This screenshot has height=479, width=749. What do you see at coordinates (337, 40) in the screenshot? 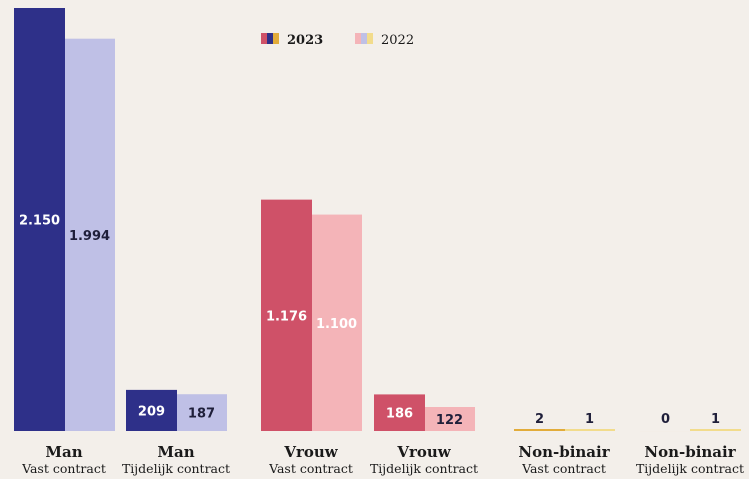
I see `legend: 2023 2022` at bounding box center [337, 40].